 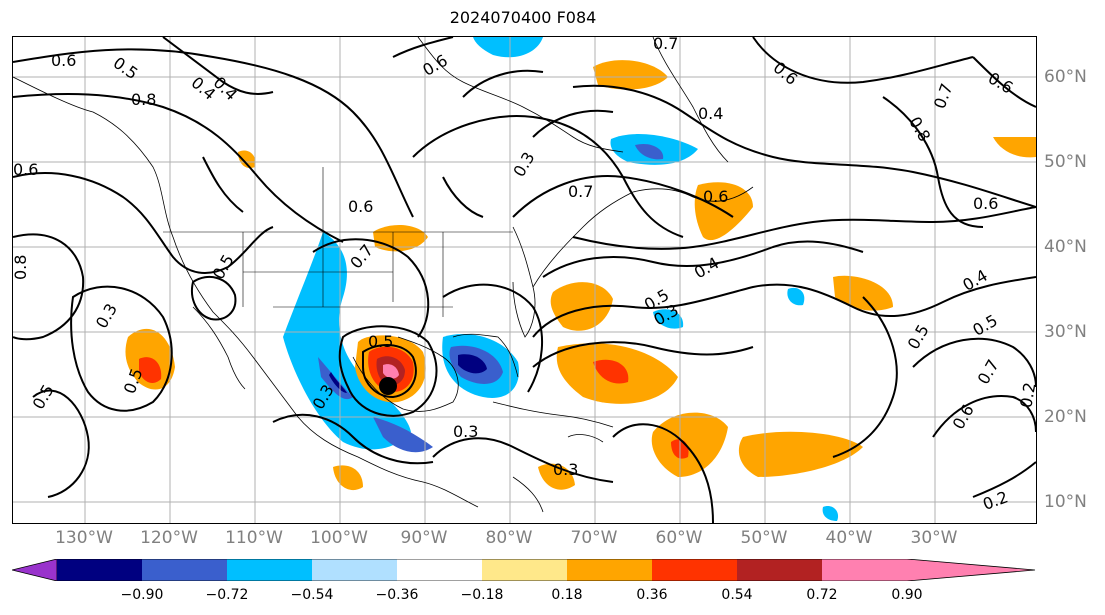 I want to click on lat-label: 20°N, so click(x=1065, y=417).